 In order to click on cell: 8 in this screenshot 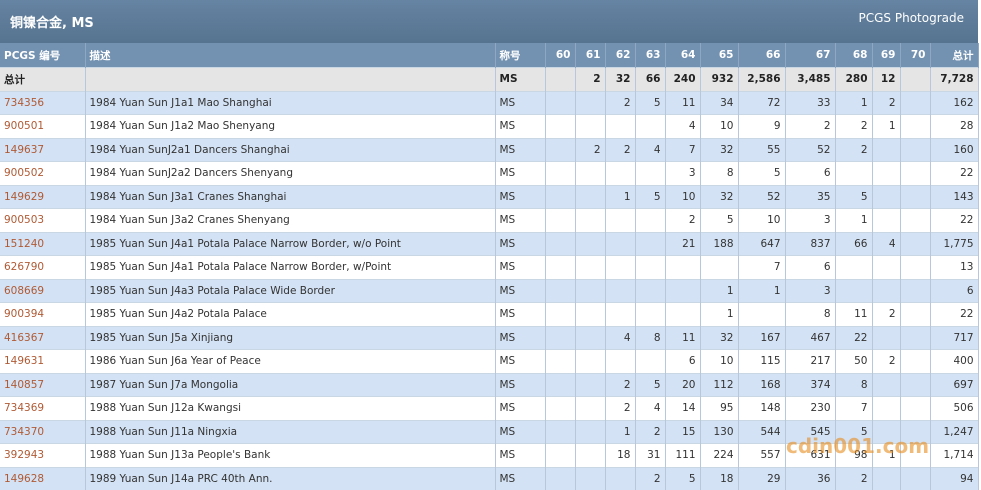, I will do `click(854, 384)`.